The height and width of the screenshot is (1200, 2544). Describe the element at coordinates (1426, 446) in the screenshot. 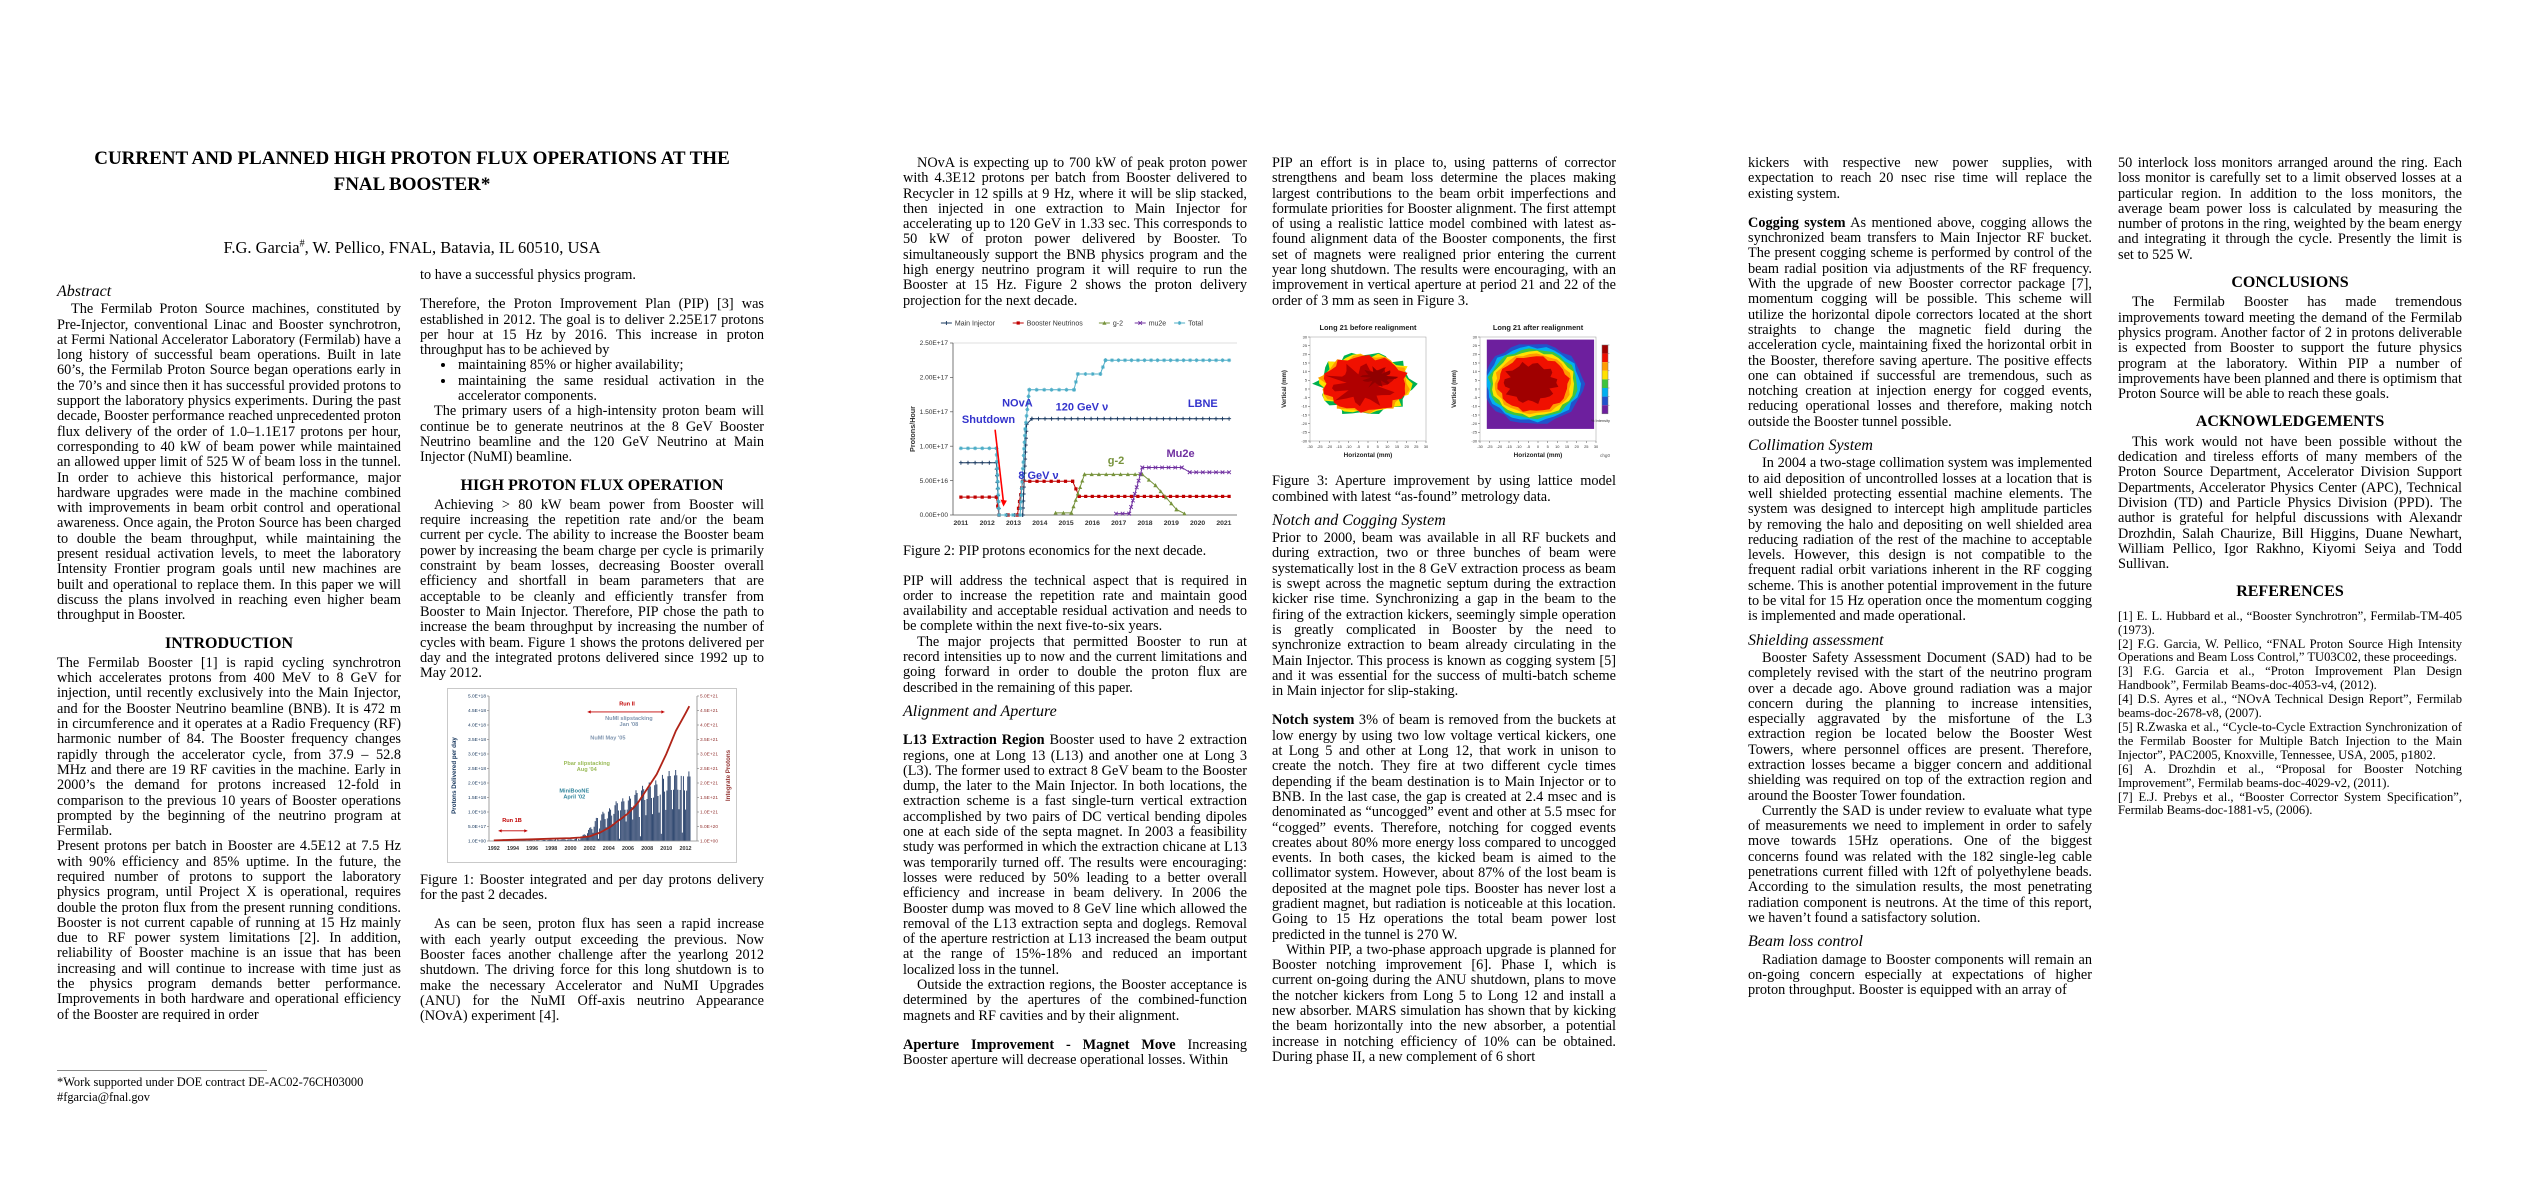

I see `svg-text: 30` at that location.